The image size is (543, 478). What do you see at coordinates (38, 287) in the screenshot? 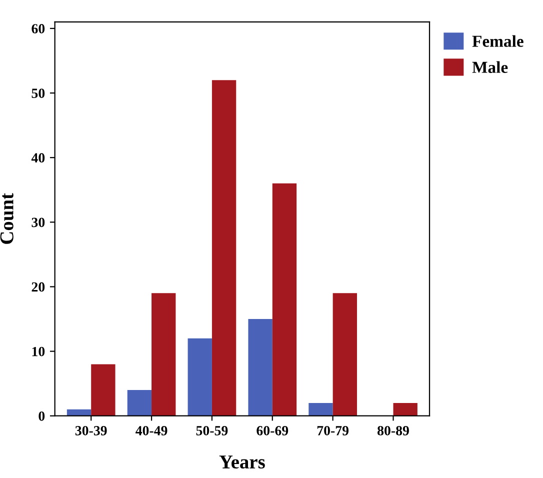
I see `y-tick-label: 20` at bounding box center [38, 287].